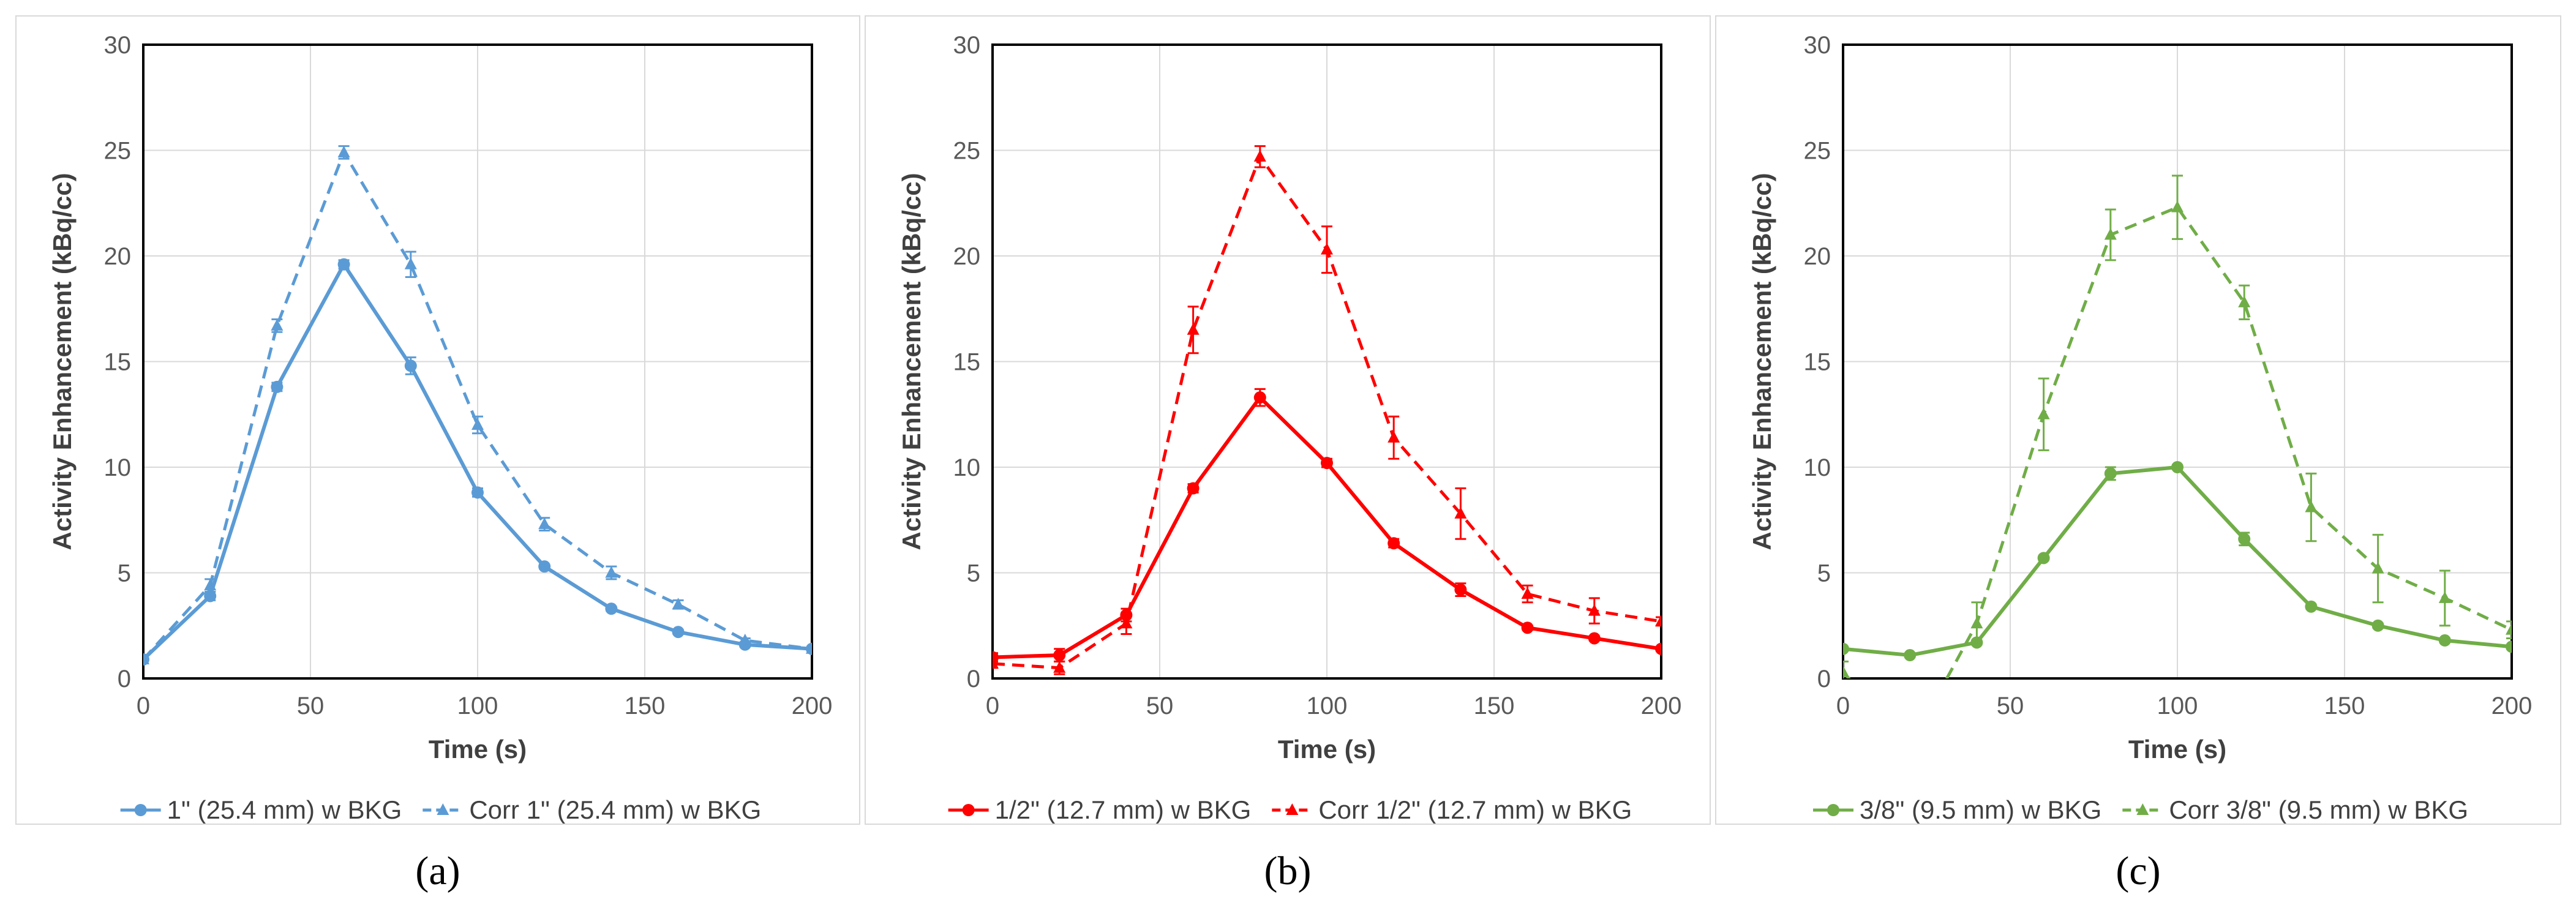 The height and width of the screenshot is (916, 2576). I want to click on legend-label: Corr 3/8" (9.5 mm) w BKG, so click(2318, 809).